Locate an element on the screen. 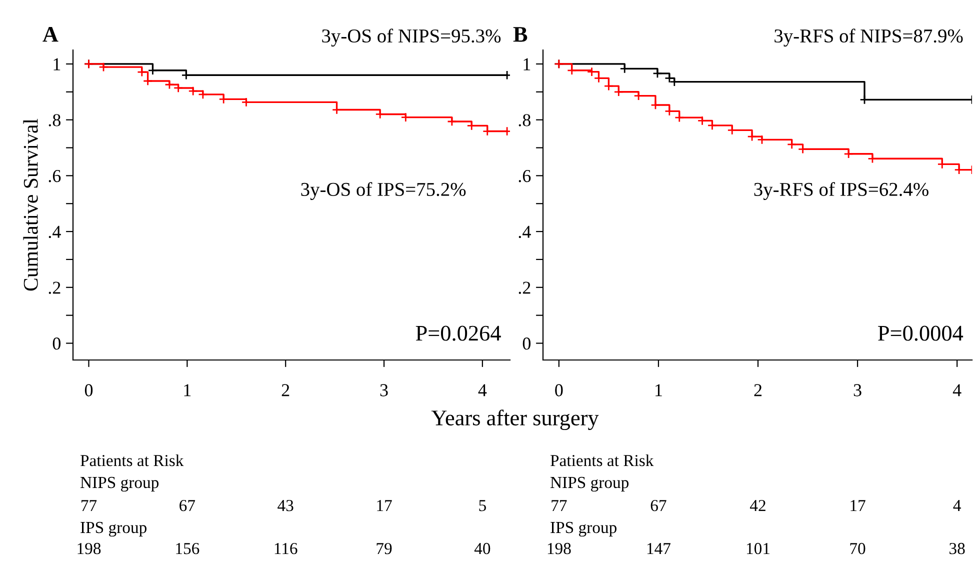 This screenshot has height=562, width=973. chart-title: A is located at coordinates (50, 34).